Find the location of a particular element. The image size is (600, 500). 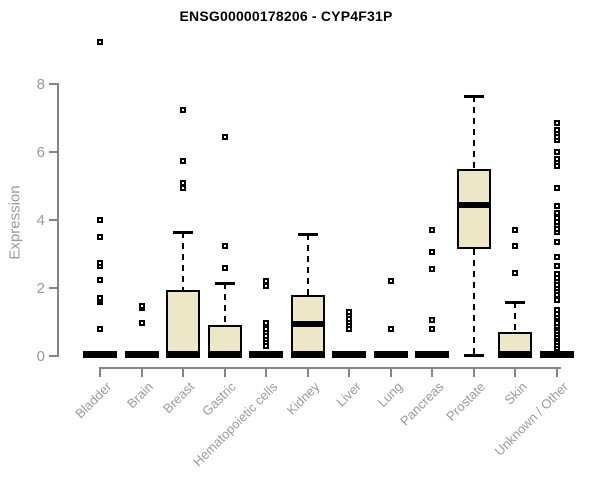

x-tick-label: Brain is located at coordinates (140, 395).